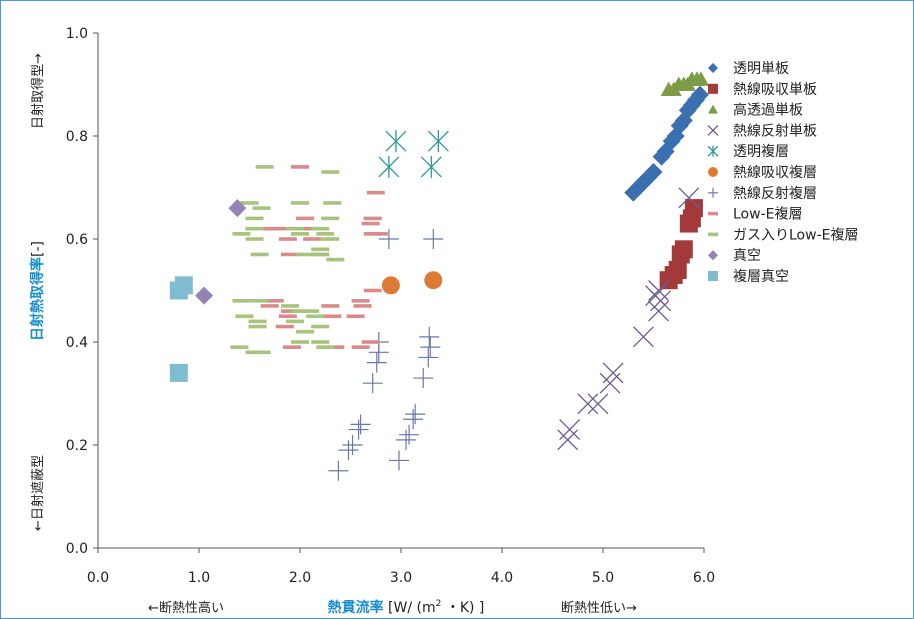 The width and height of the screenshot is (914, 619). What do you see at coordinates (77, 34) in the screenshot?
I see `y-tick-label: 1.0` at bounding box center [77, 34].